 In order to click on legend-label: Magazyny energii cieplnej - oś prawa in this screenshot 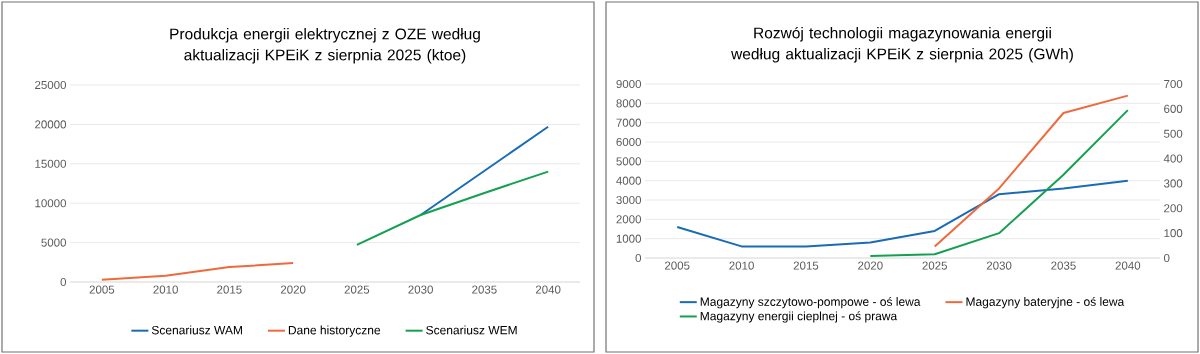, I will do `click(799, 317)`.